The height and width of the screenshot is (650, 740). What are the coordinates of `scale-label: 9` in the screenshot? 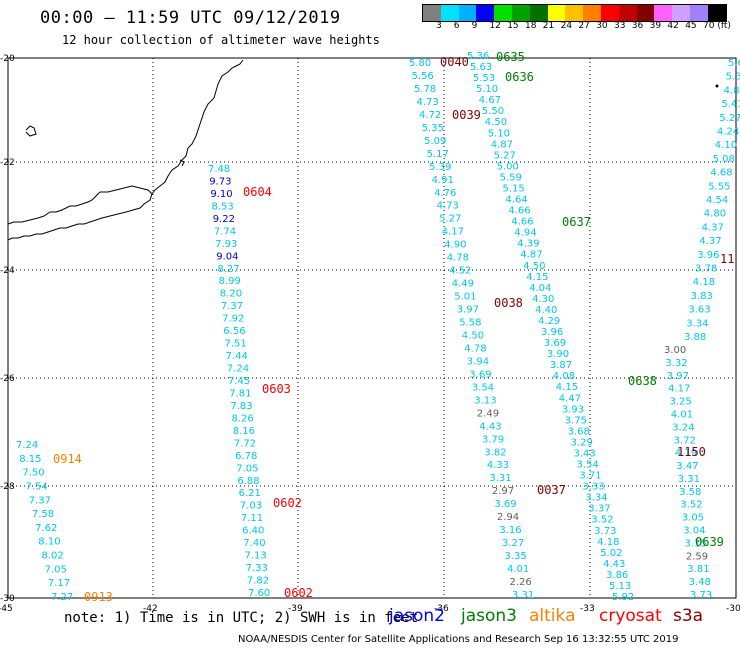 It's located at (474, 26).